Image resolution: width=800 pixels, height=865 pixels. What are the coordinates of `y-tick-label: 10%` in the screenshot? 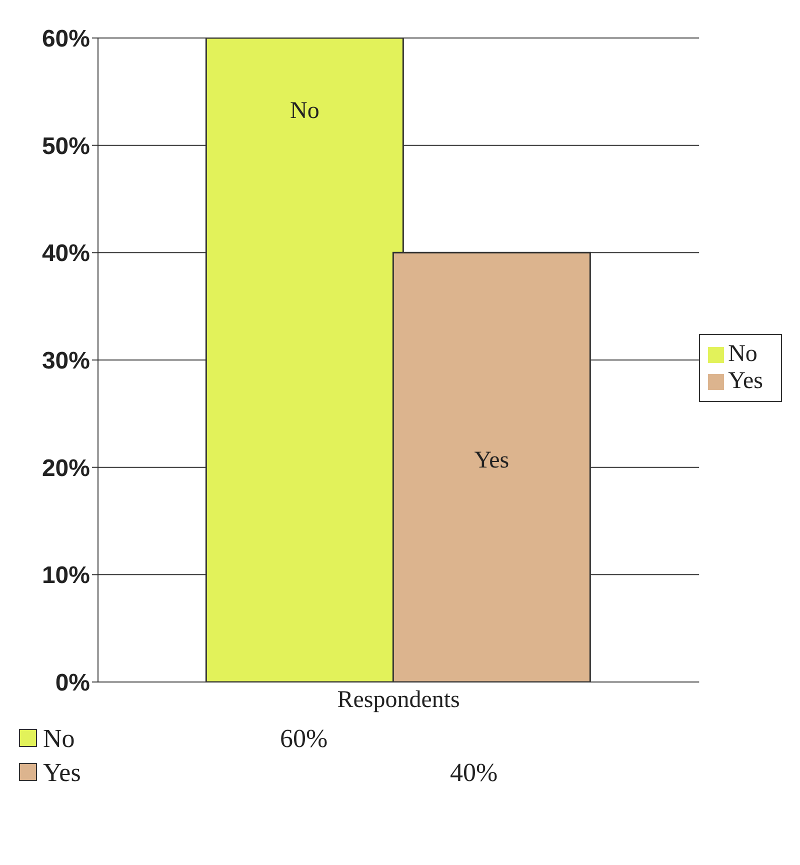 It's located at (66, 576).